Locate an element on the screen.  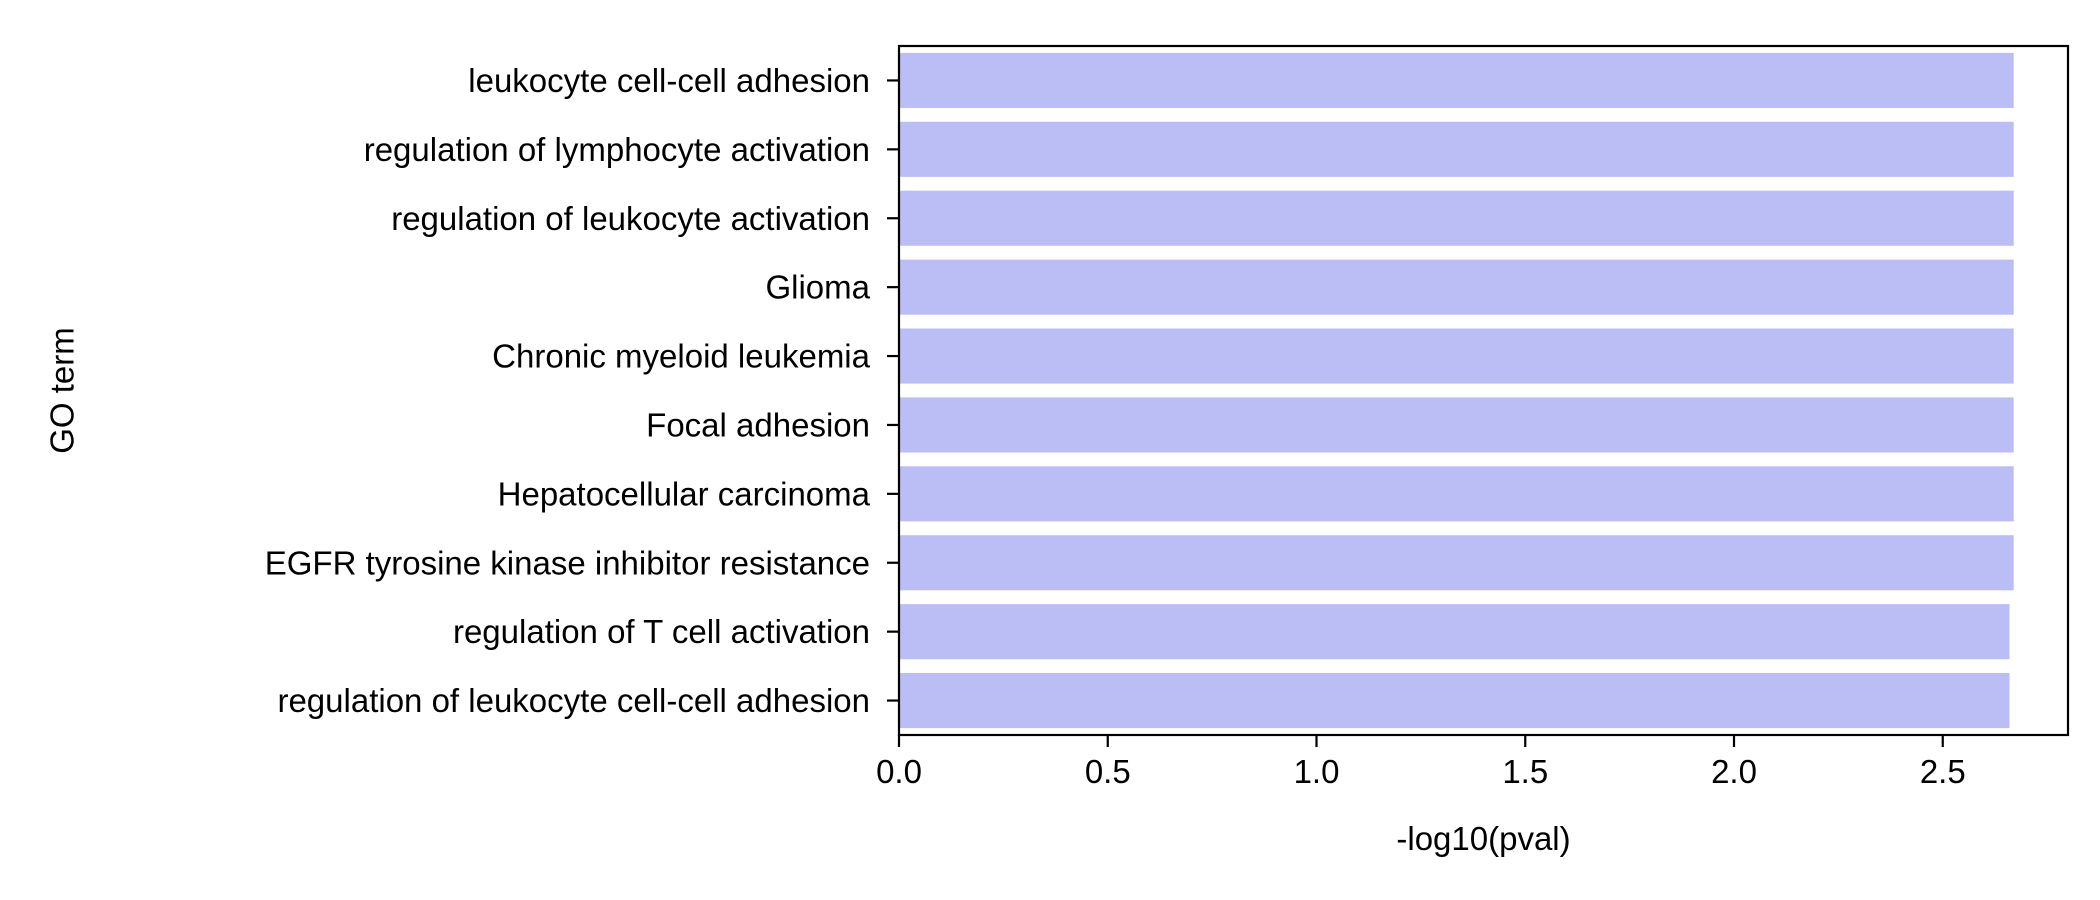
y-tick-label: regulation of lymphocyte activation is located at coordinates (617, 149).